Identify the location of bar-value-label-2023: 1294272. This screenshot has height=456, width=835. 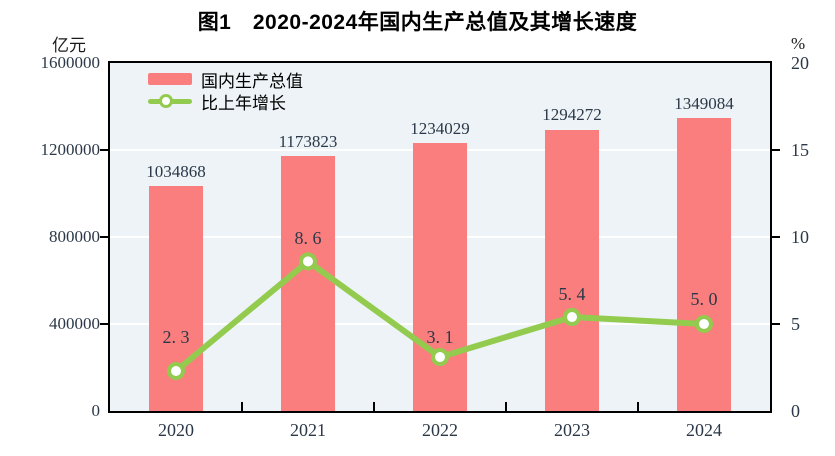
(572, 115).